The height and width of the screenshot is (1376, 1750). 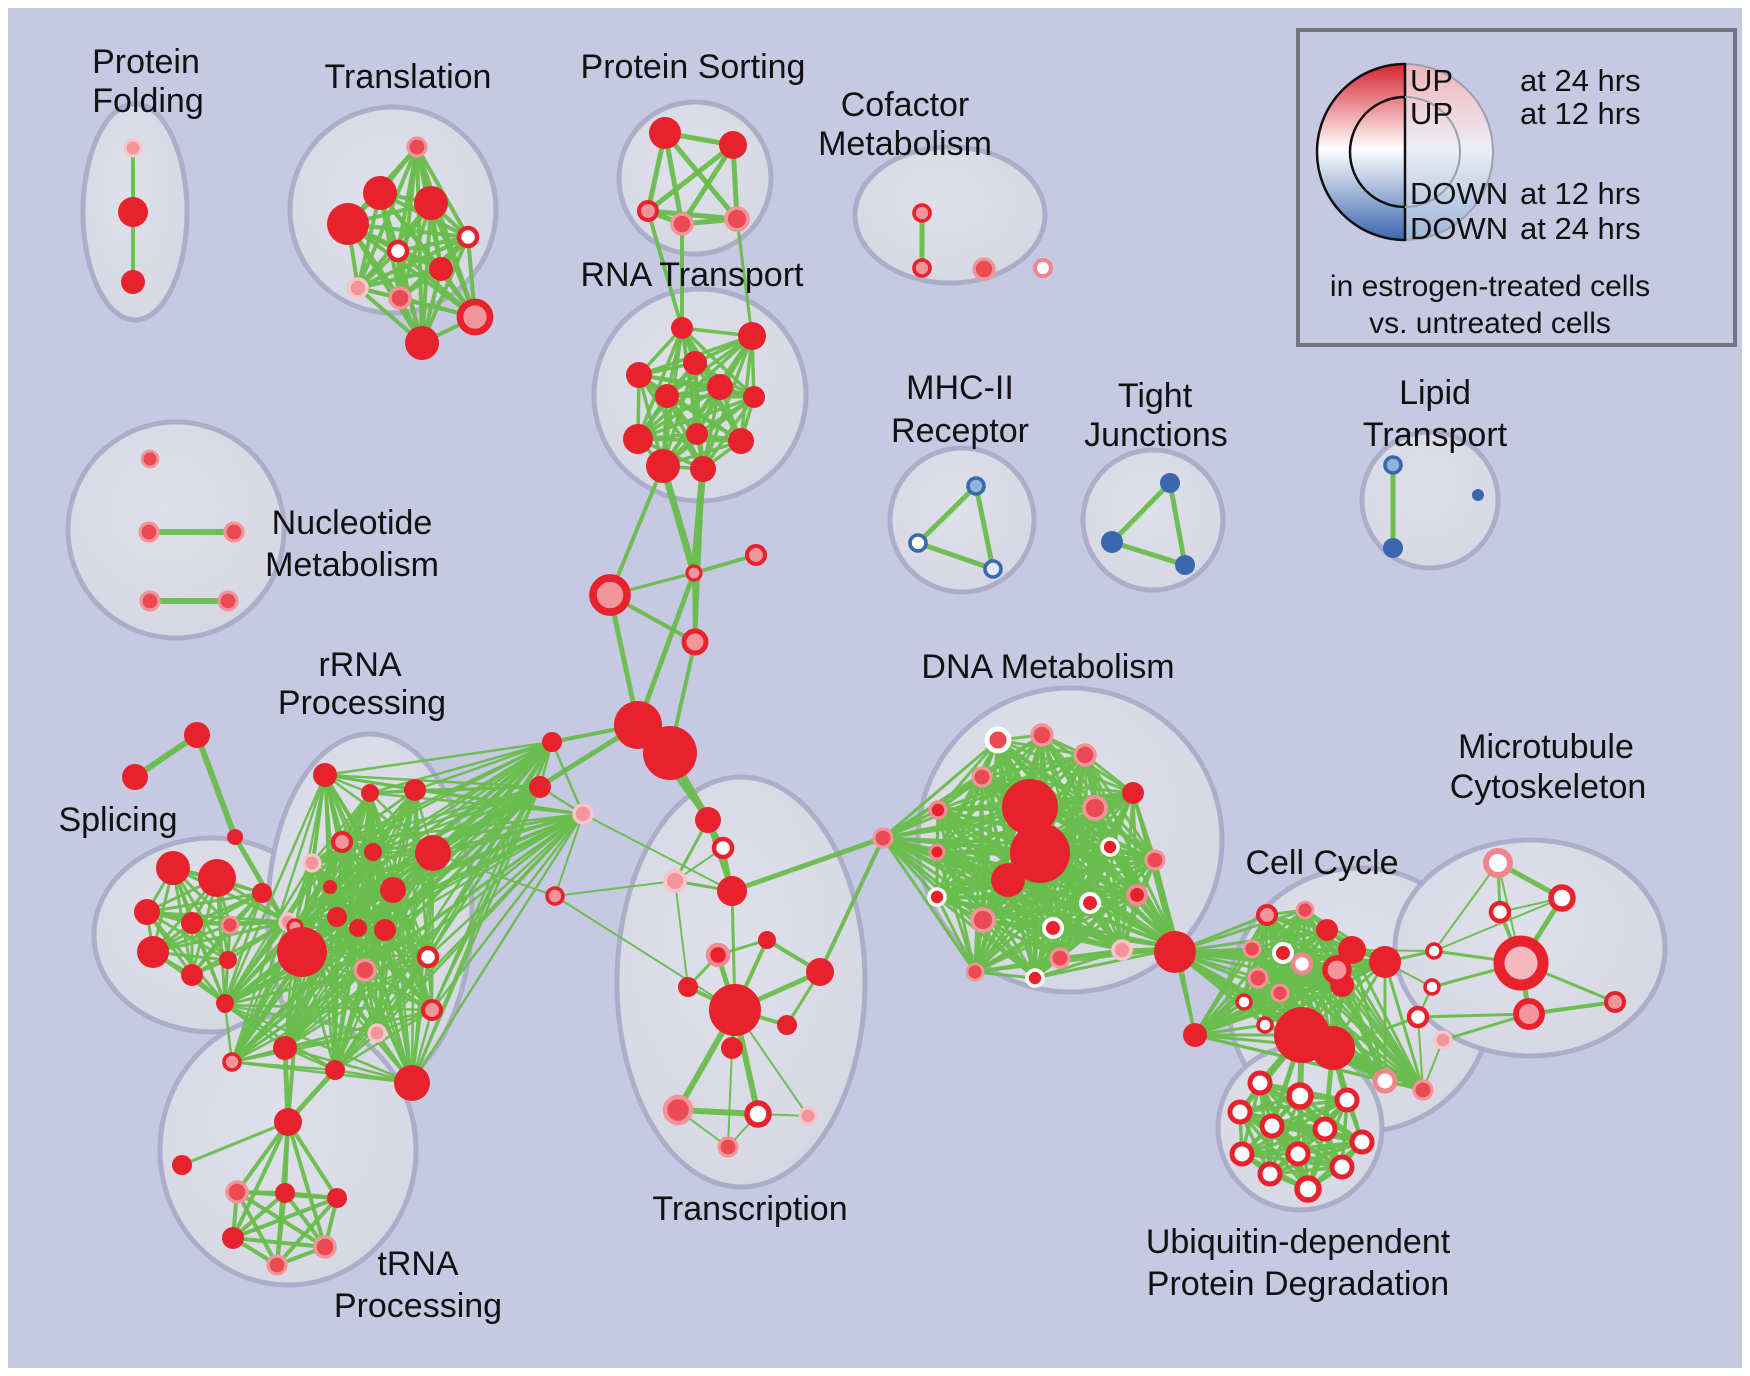 What do you see at coordinates (418, 1264) in the screenshot?
I see `cluster-trna-label: tRNA` at bounding box center [418, 1264].